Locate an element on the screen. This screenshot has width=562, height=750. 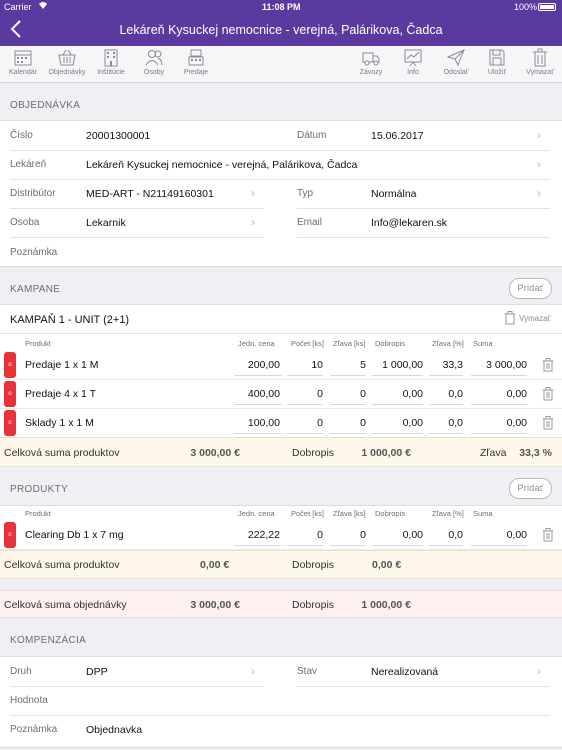
add-campaign-button: Pridať is located at coordinates (530, 288).